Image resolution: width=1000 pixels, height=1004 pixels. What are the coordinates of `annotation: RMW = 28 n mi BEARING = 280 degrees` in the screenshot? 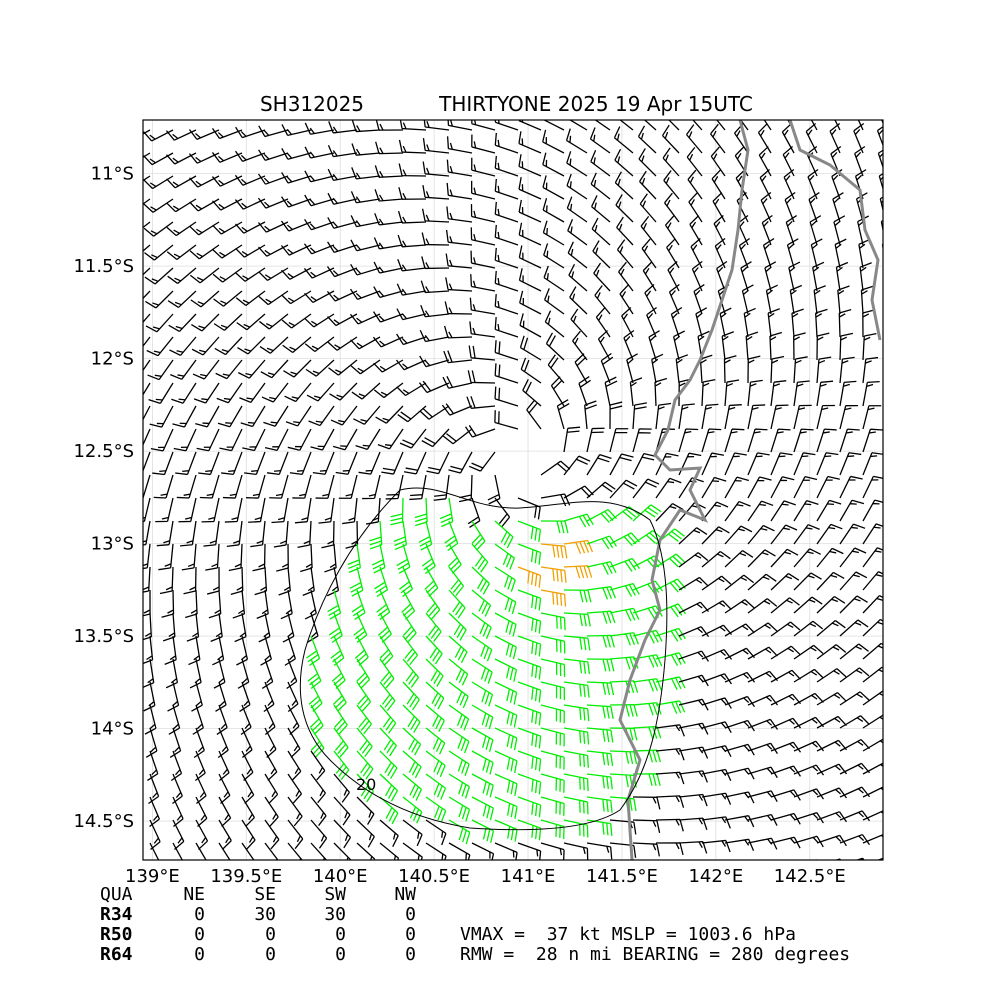 It's located at (655, 954).